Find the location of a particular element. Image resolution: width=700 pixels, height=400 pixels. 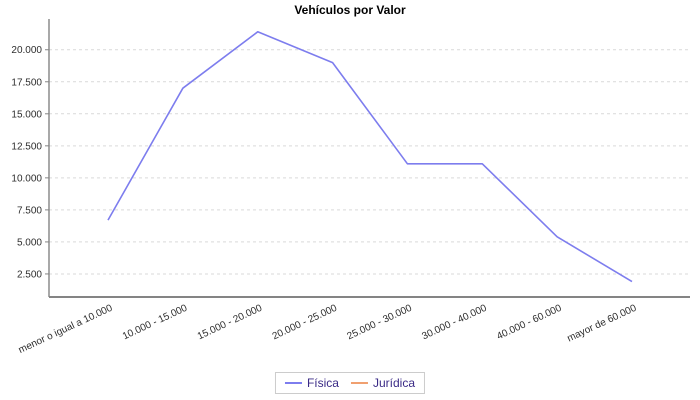

x-category-label: 40.000 - 60.000 is located at coordinates (529, 323).